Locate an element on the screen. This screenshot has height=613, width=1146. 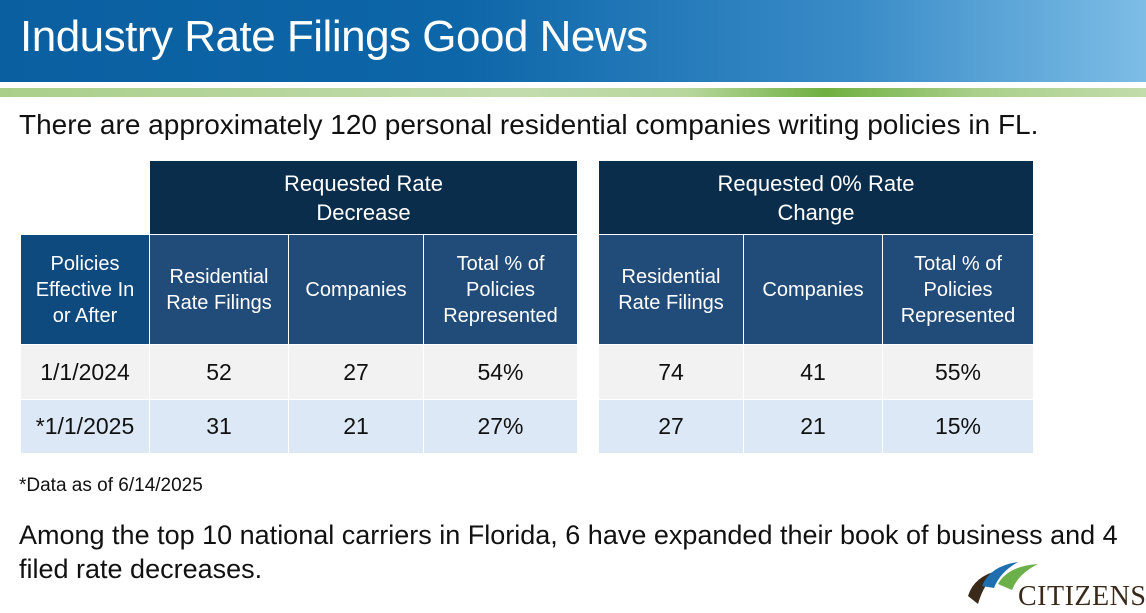
table-row: 1/1/2024 52 27 54% is located at coordinates (299, 372).